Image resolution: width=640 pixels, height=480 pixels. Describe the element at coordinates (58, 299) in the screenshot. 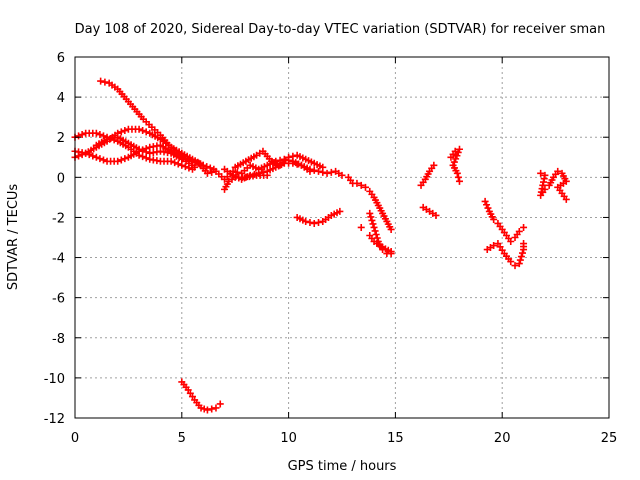

I see `y-tick-label: -6` at that location.